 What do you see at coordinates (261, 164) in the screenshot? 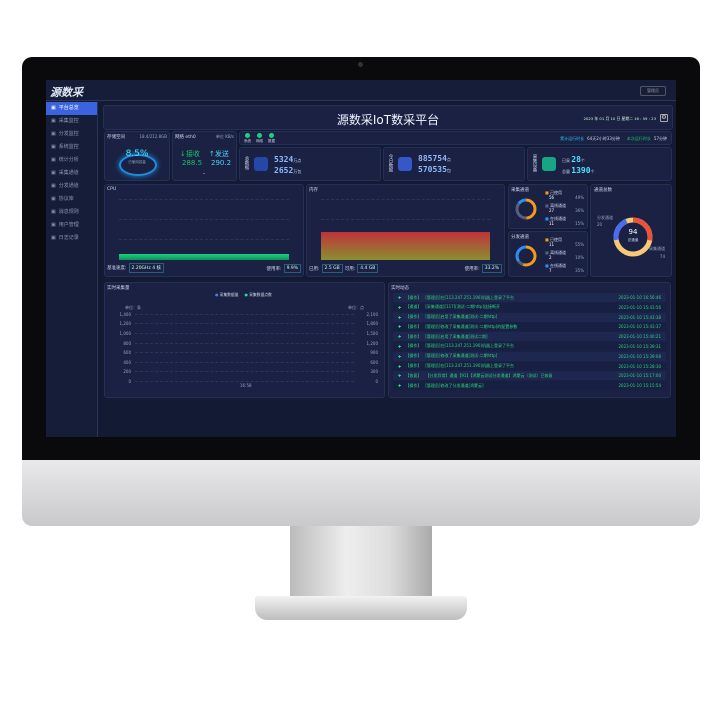
I see `database-icon` at bounding box center [261, 164].